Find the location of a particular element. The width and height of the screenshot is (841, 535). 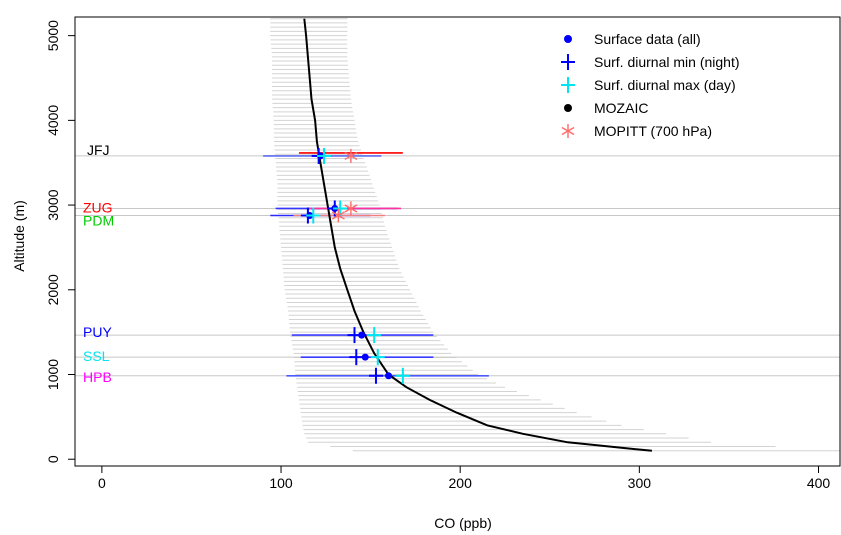

y-tick-label: 1000 is located at coordinates (53, 374).